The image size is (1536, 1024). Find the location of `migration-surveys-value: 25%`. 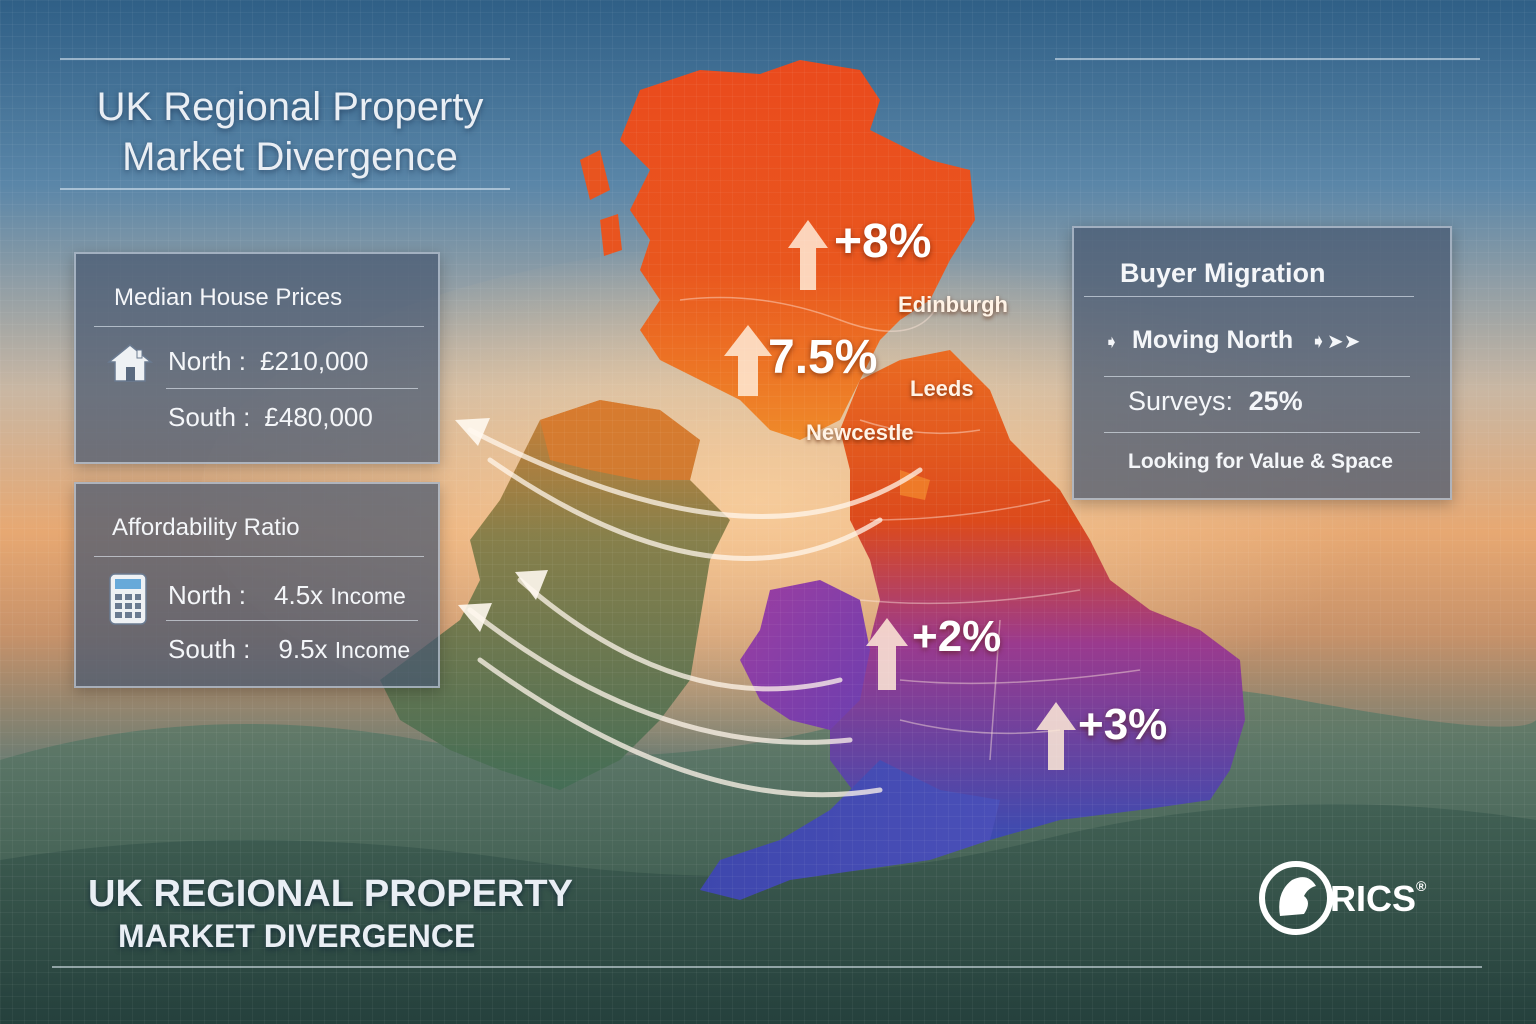

migration-surveys-value: 25% is located at coordinates (1275, 401).